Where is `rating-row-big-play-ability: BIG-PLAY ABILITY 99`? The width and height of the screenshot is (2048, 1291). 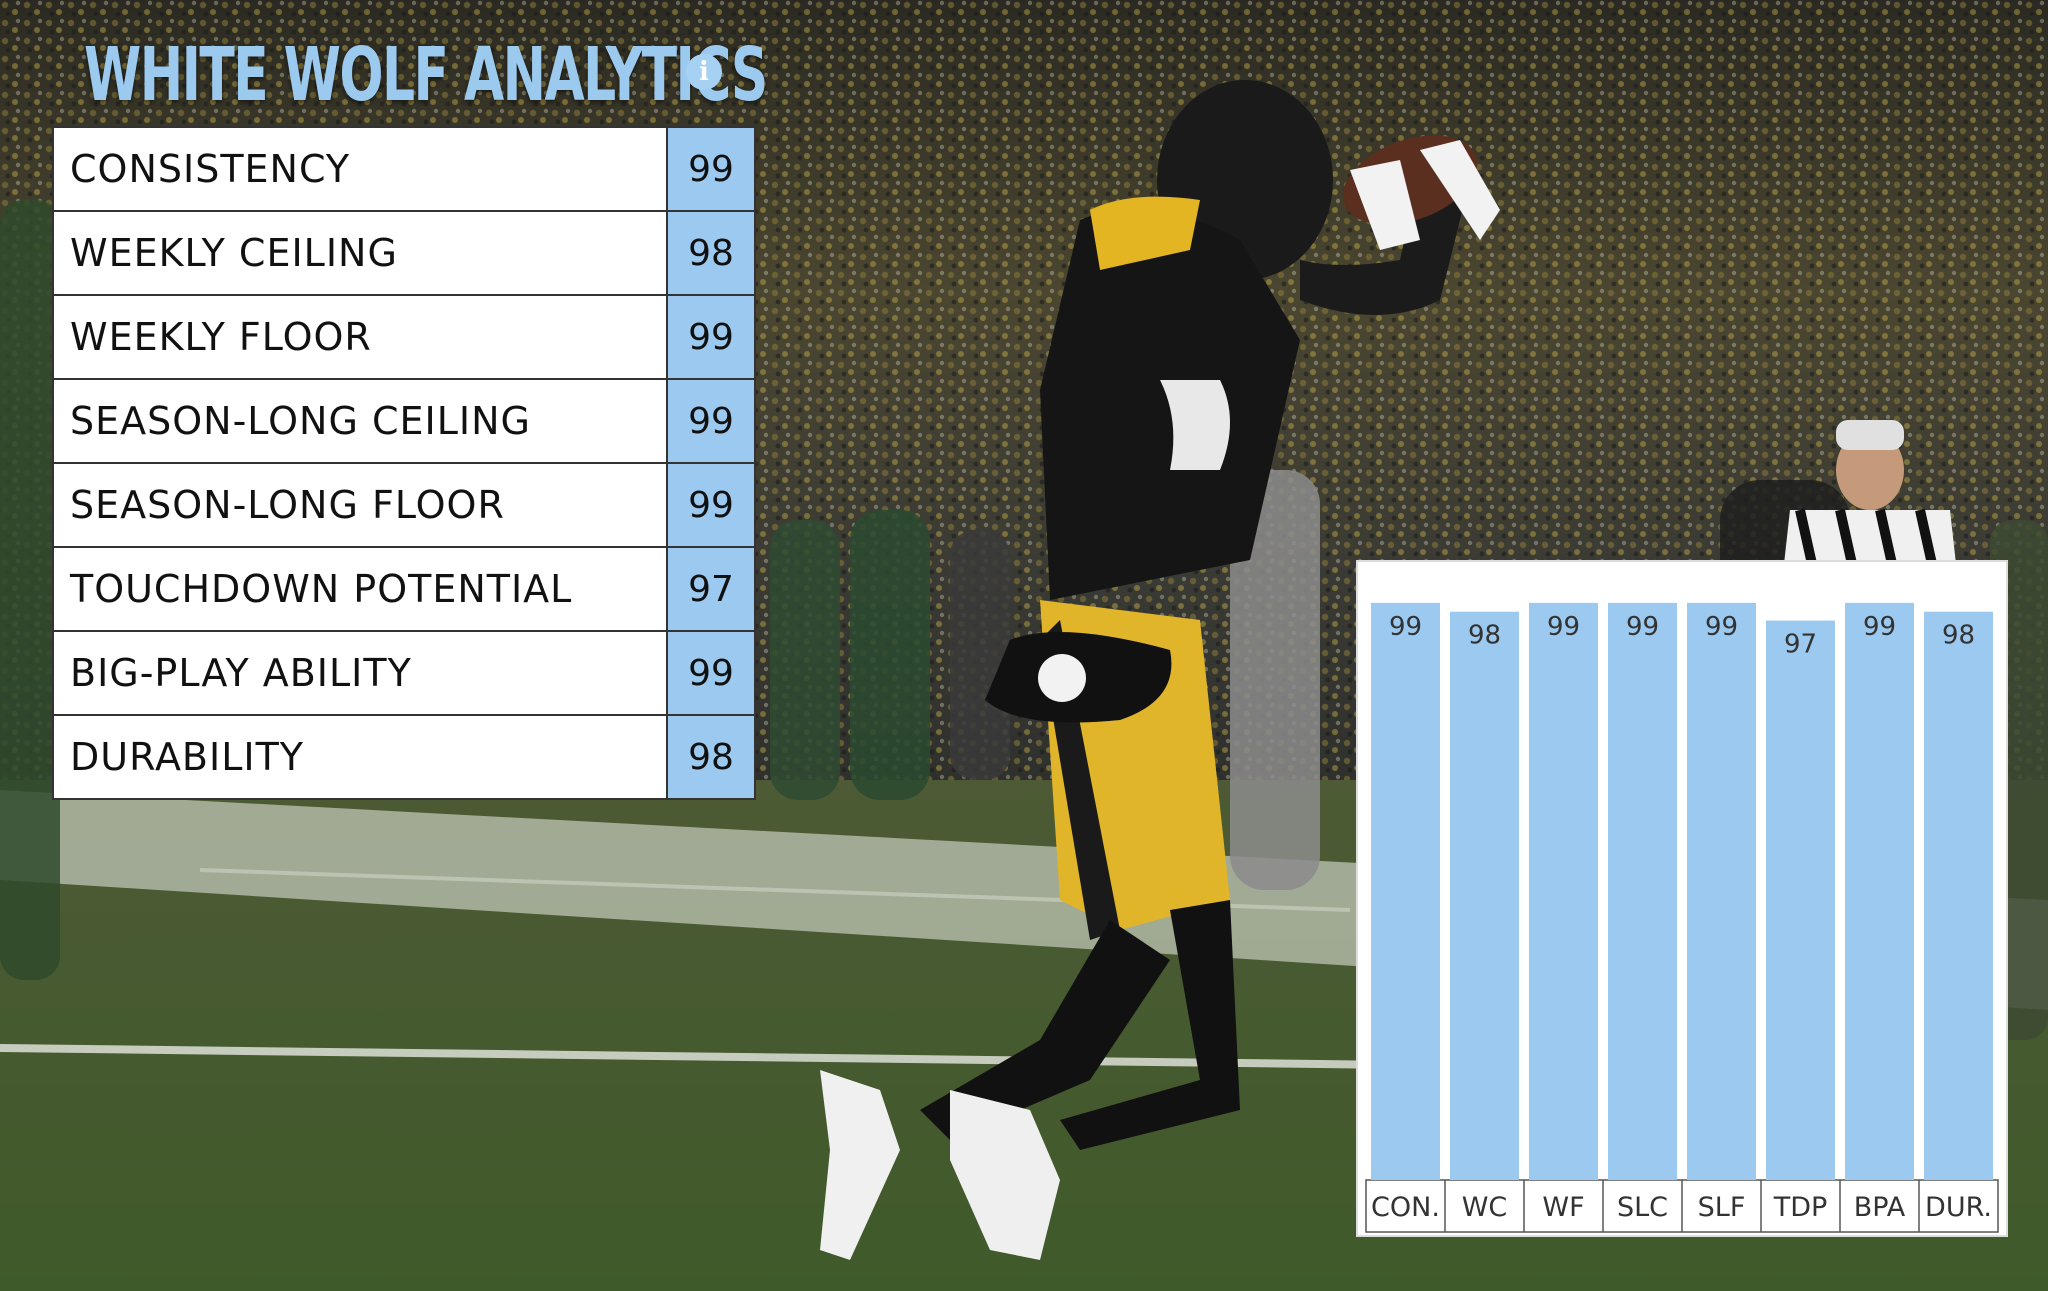
rating-row-big-play-ability: BIG-PLAY ABILITY 99 is located at coordinates (404, 672).